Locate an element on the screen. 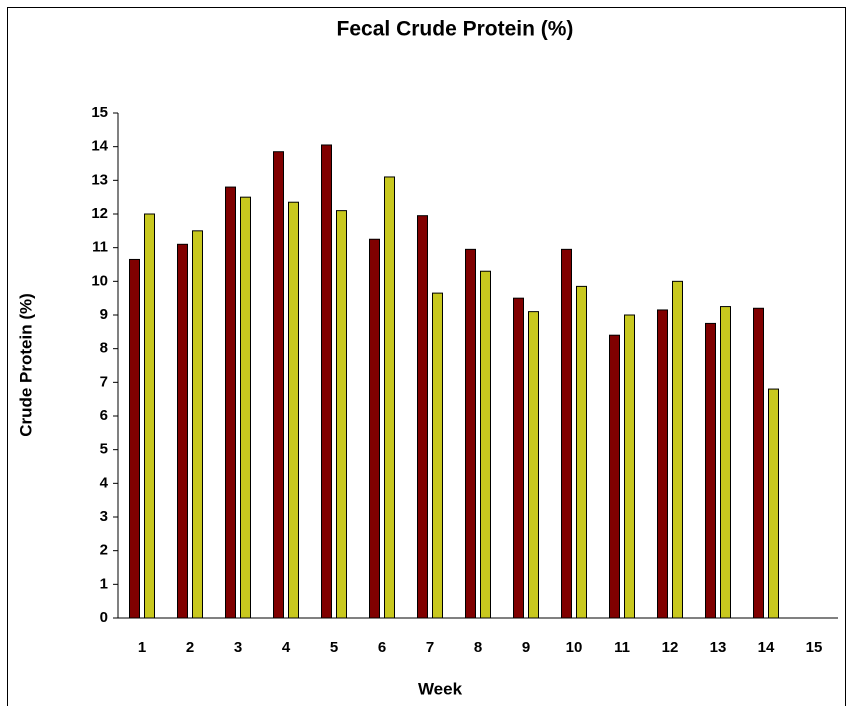 The image size is (848, 706). x-tick-label: 14 is located at coordinates (766, 647).